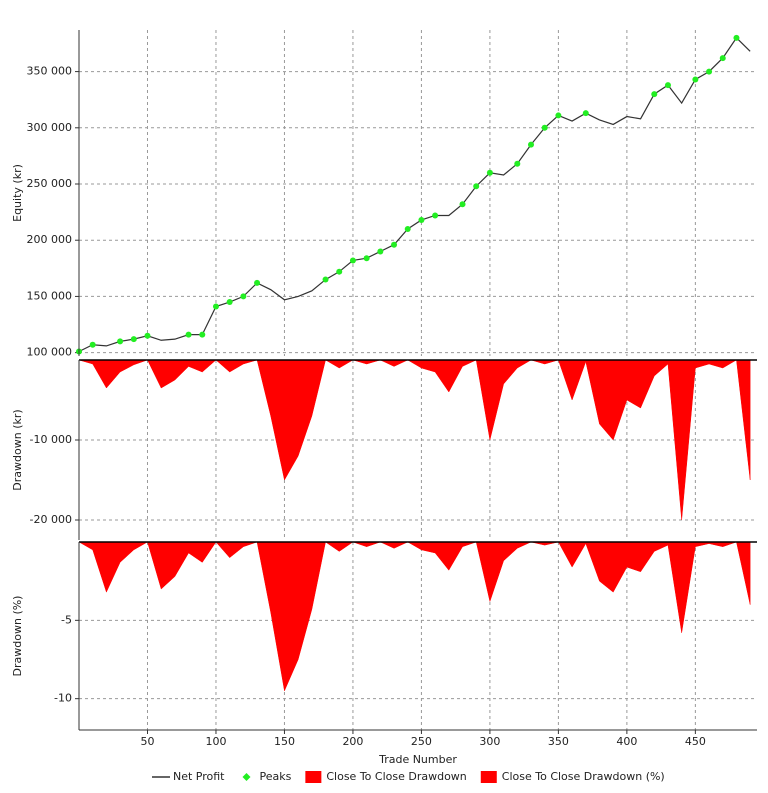 Image resolution: width=768 pixels, height=793 pixels. What do you see at coordinates (50, 295) in the screenshot?
I see `y-tick-label: 150 000` at bounding box center [50, 295].